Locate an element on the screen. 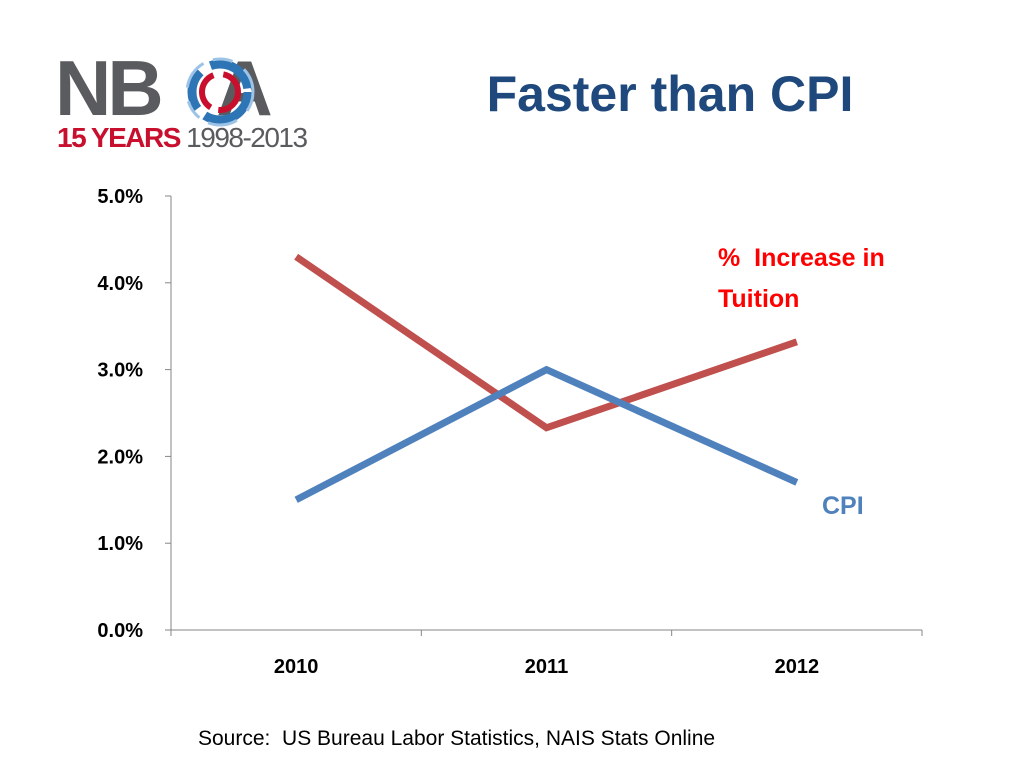 This screenshot has height=768, width=1024. y-tick-label: 5.0% is located at coordinates (120, 197).